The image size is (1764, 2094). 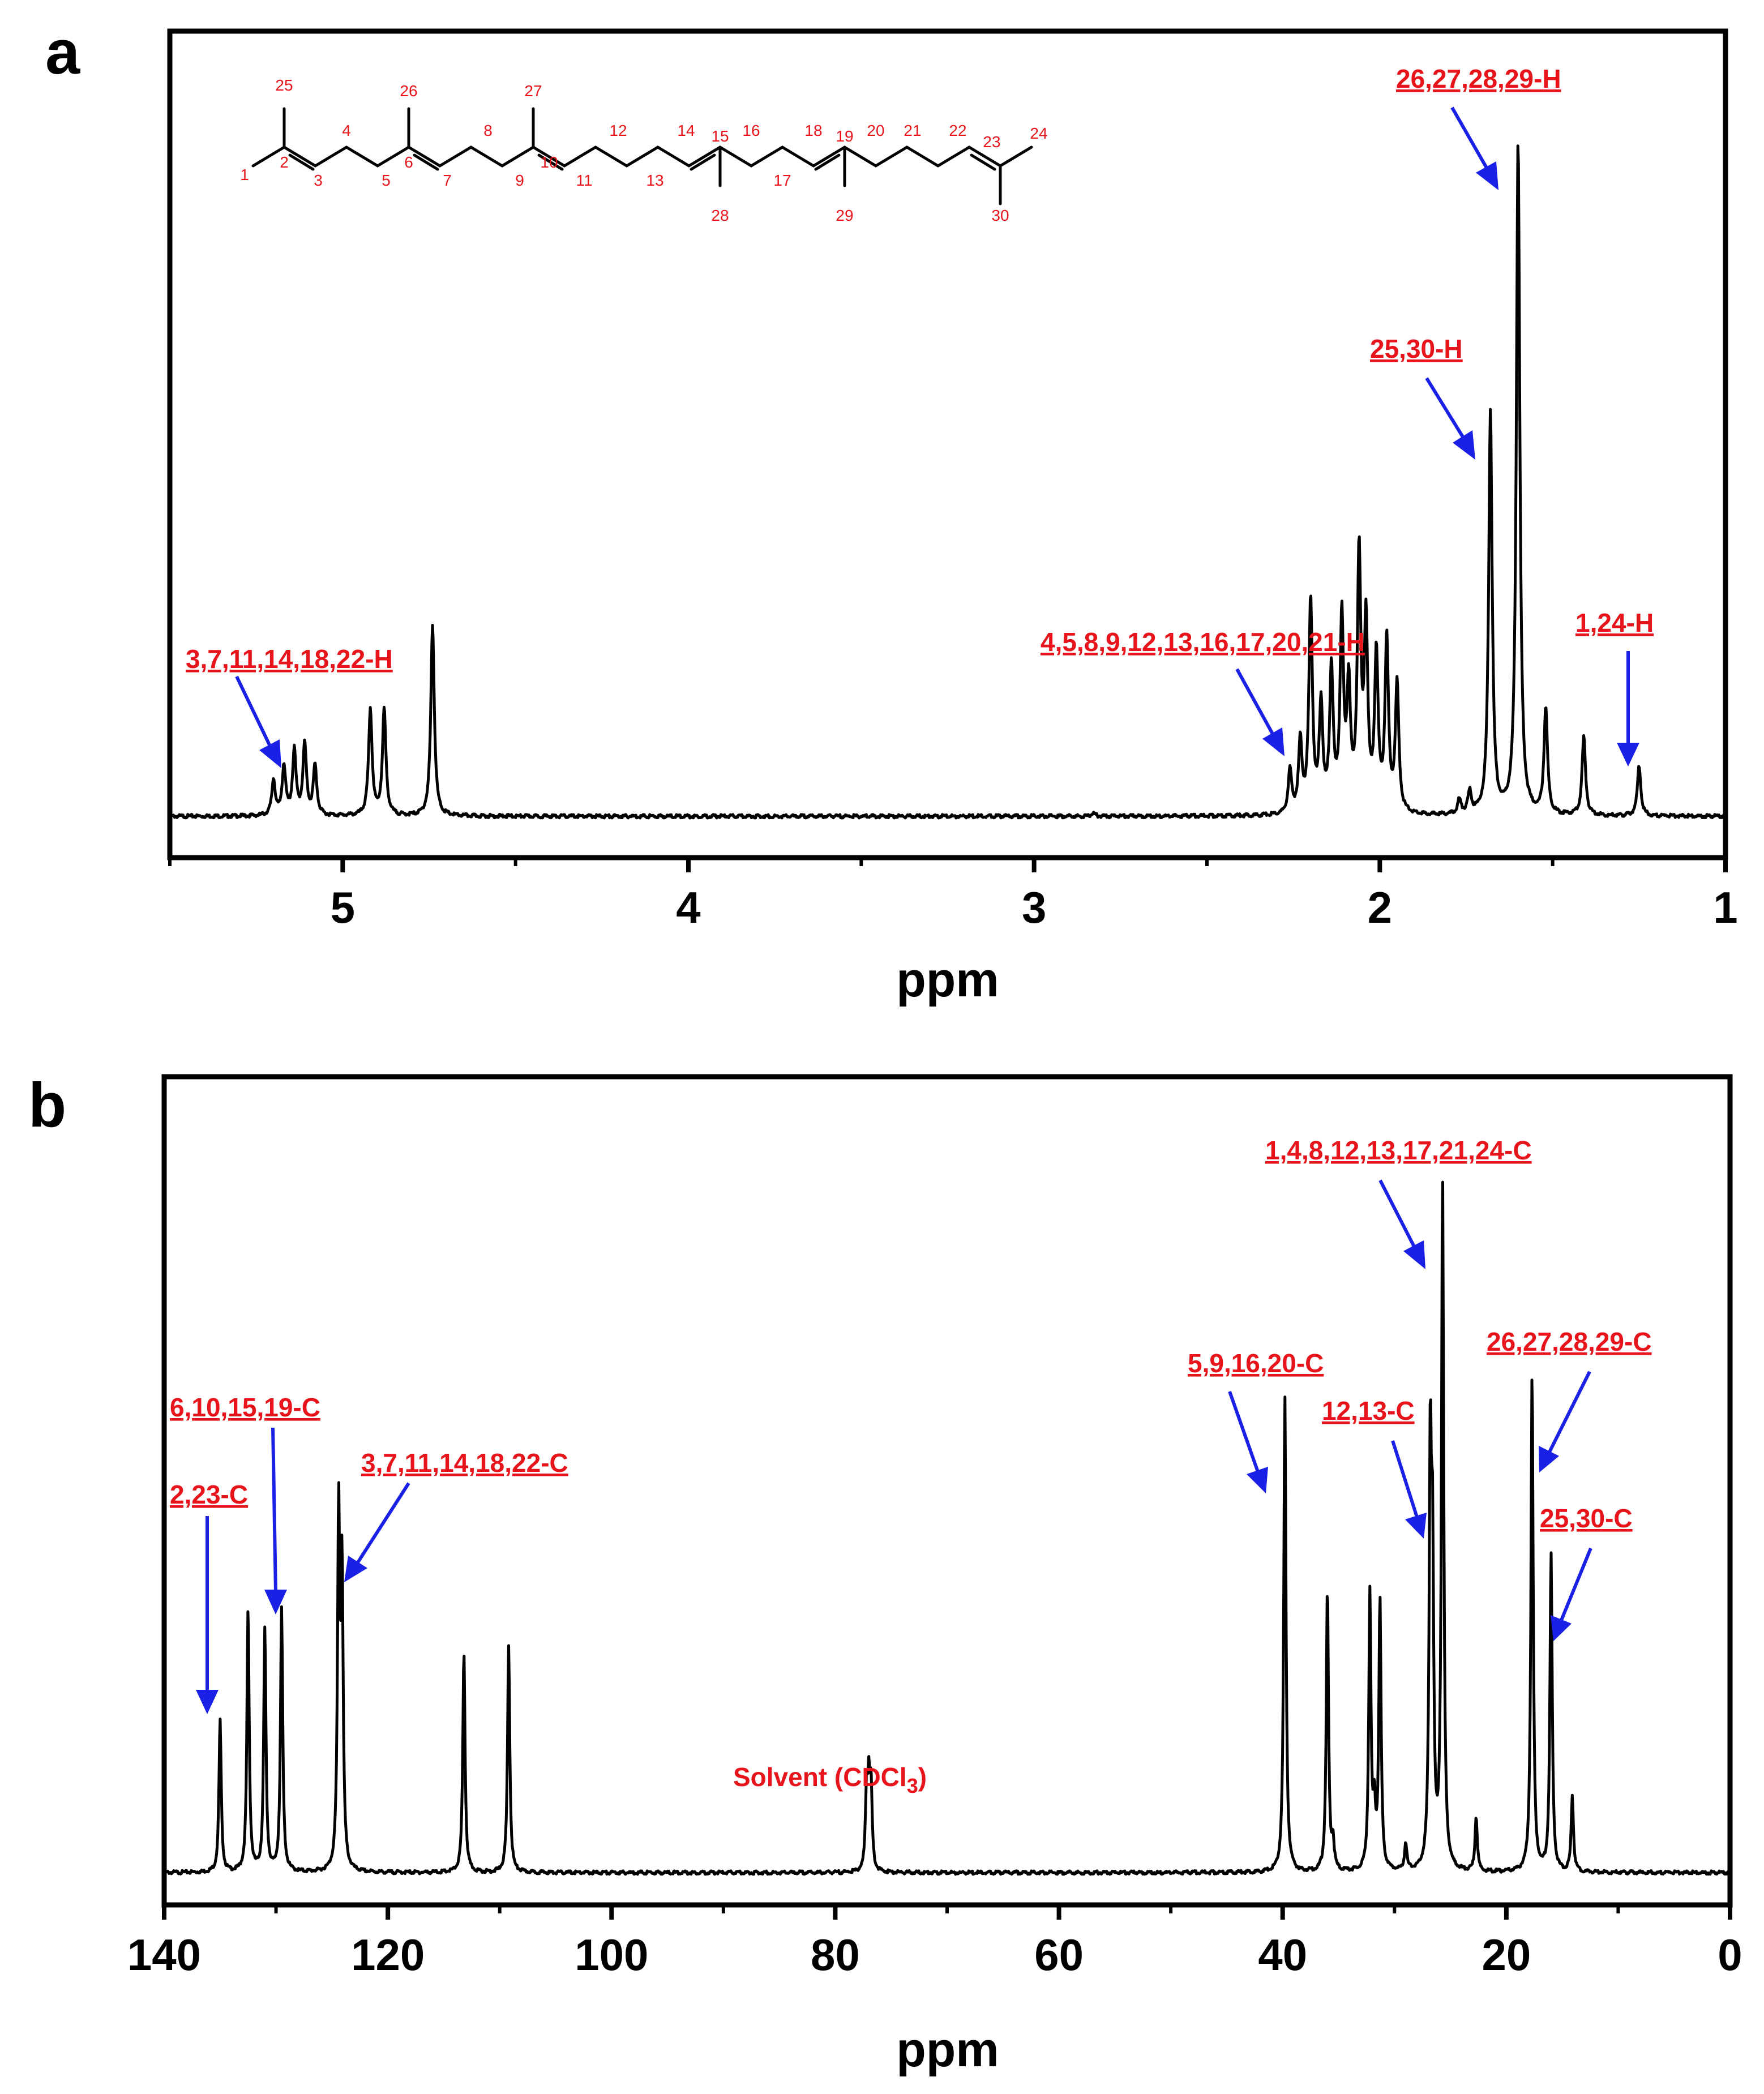 I want to click on annotation-4-5-8-9-h: 4,5,8,9,12,13,16,17,20,21-H, so click(x=1203, y=692).